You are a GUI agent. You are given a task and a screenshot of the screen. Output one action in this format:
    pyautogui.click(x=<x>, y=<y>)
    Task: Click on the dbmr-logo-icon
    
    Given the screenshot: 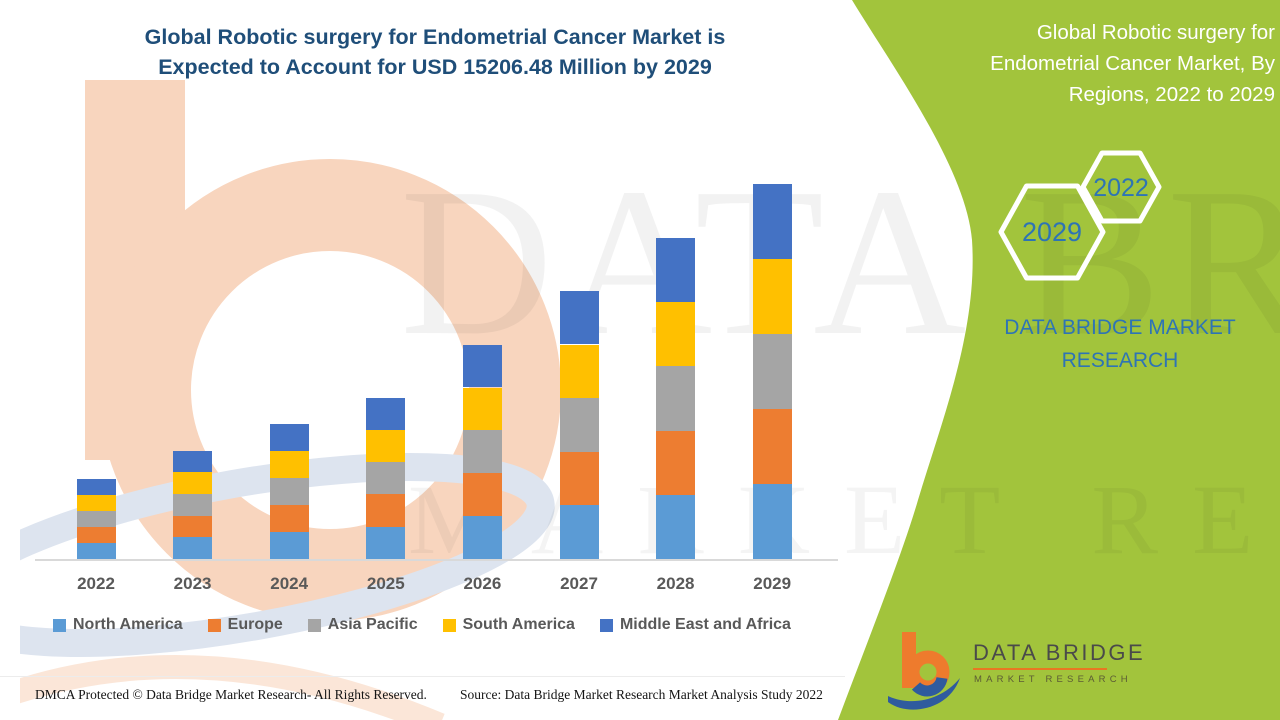 What is the action you would take?
    pyautogui.click(x=924, y=671)
    